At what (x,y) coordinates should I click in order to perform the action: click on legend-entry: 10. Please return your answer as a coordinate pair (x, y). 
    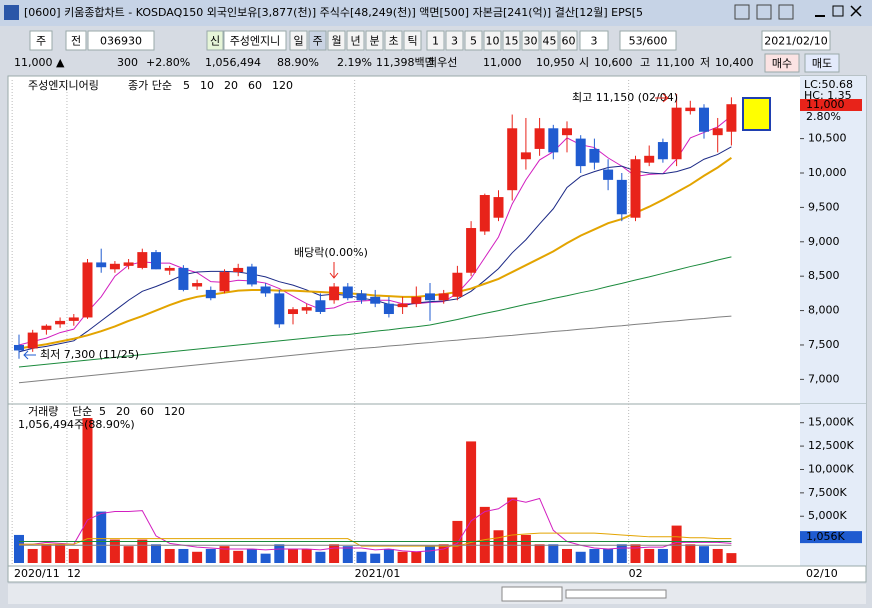
    Looking at the image, I should click on (207, 85).